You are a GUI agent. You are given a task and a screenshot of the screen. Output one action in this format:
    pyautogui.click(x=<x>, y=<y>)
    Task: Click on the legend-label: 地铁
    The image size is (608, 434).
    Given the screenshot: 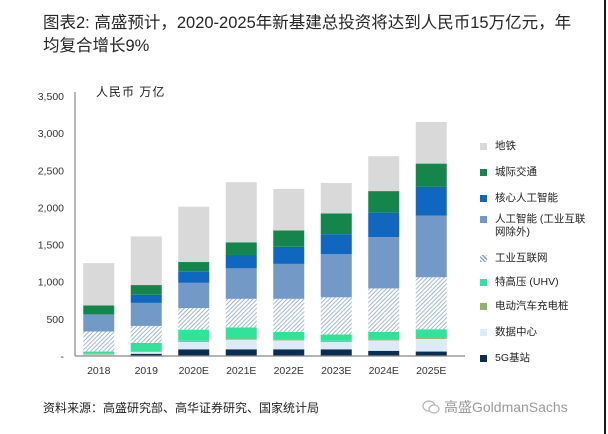 What is the action you would take?
    pyautogui.click(x=505, y=146)
    